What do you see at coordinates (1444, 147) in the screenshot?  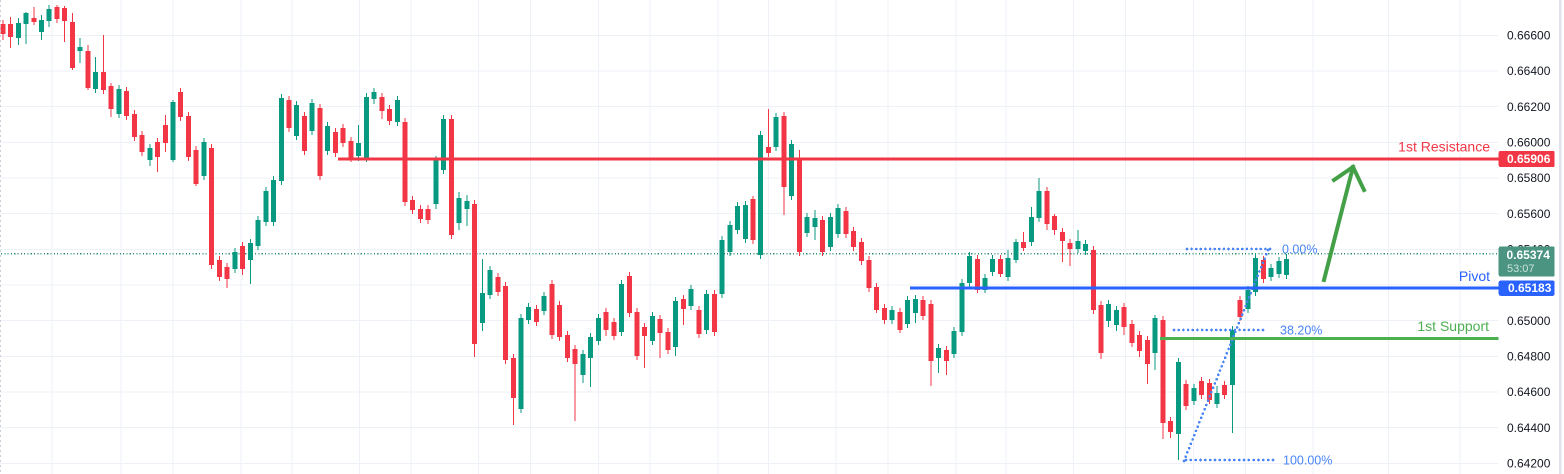 I see `svg-text: 1st Resistance` at bounding box center [1444, 147].